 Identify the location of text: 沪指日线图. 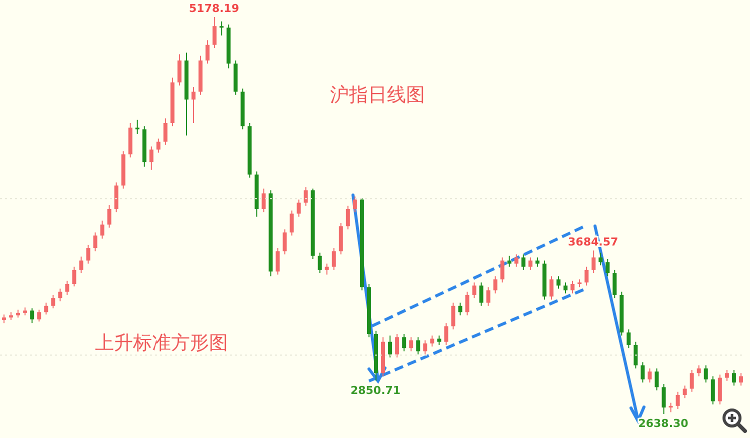
(377, 95).